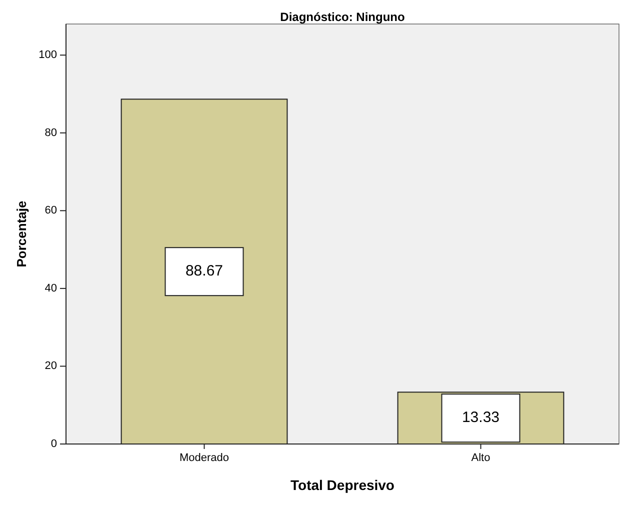  Describe the element at coordinates (481, 417) in the screenshot. I see `data-label: 13.33` at that location.